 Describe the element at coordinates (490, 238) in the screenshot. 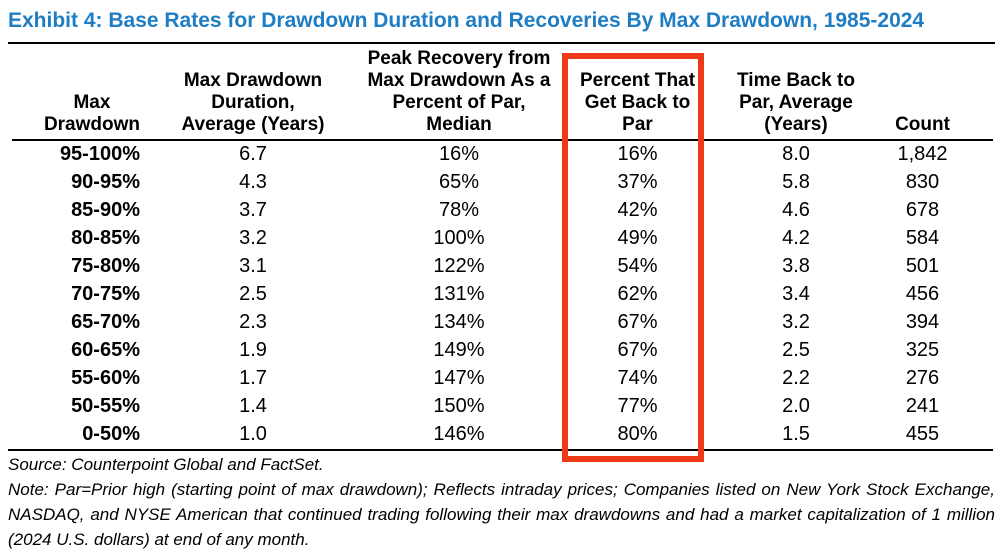

I see `table-row: 80-85% 3.2 100% 49% 4.2 584` at that location.